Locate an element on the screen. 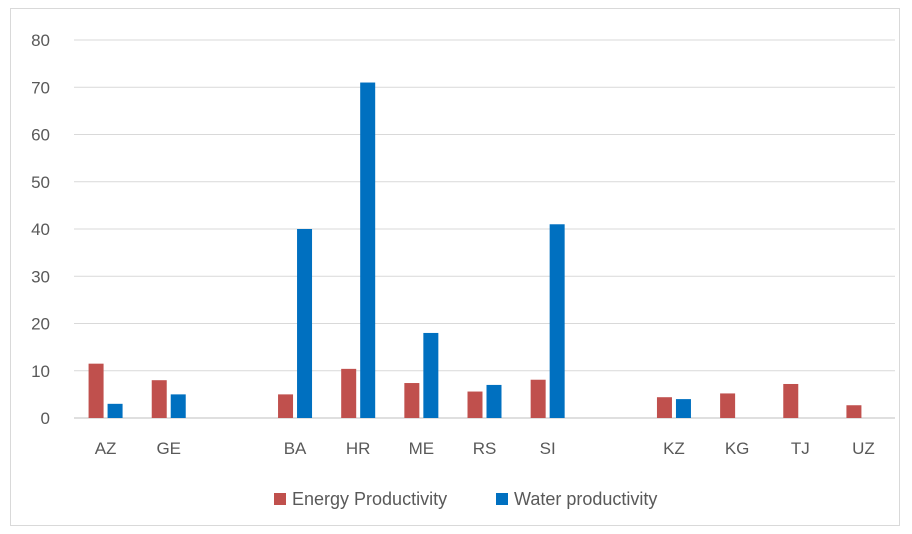 Image resolution: width=912 pixels, height=534 pixels. bar-energy-uz is located at coordinates (854, 411).